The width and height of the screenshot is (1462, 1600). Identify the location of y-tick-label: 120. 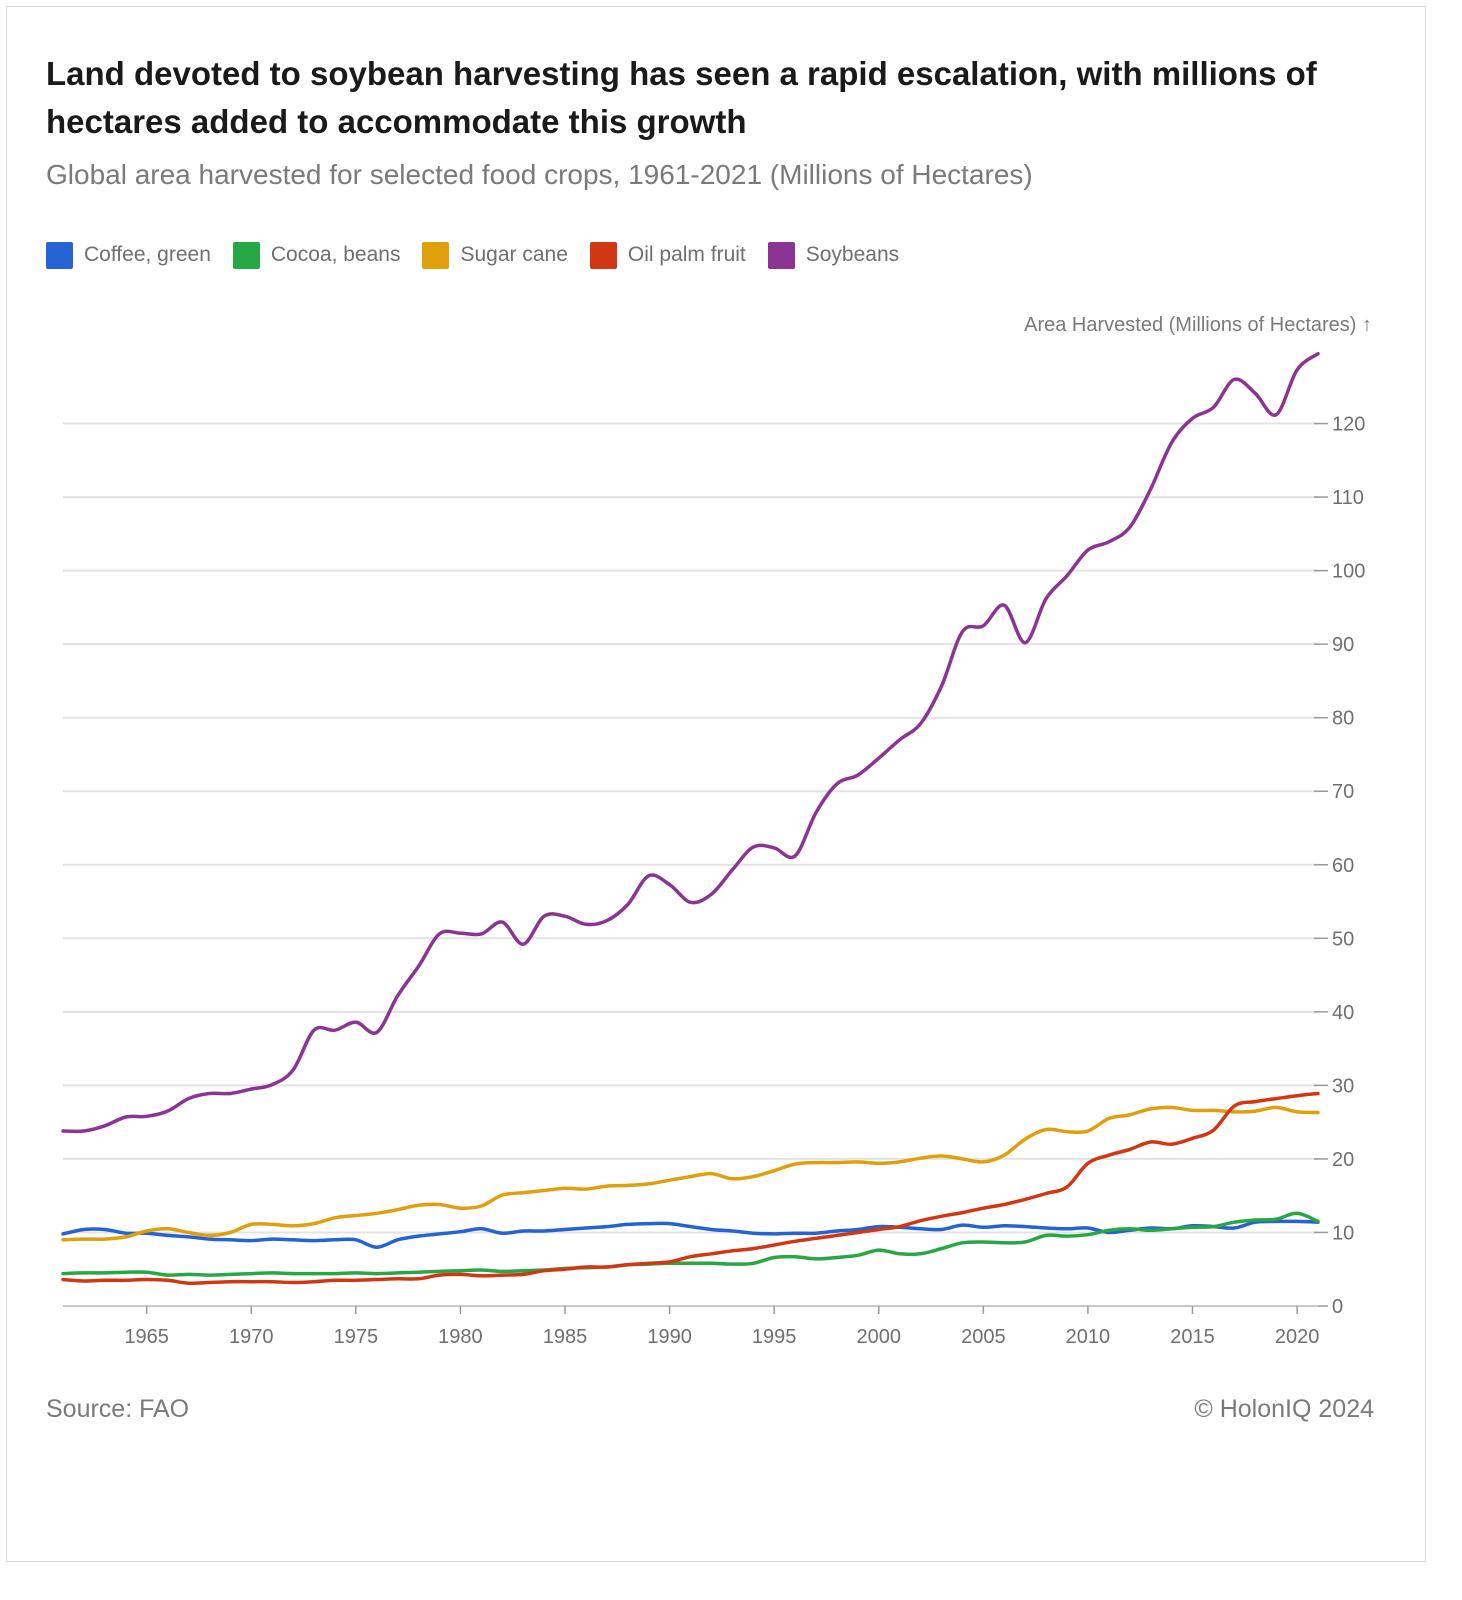
(1348, 425).